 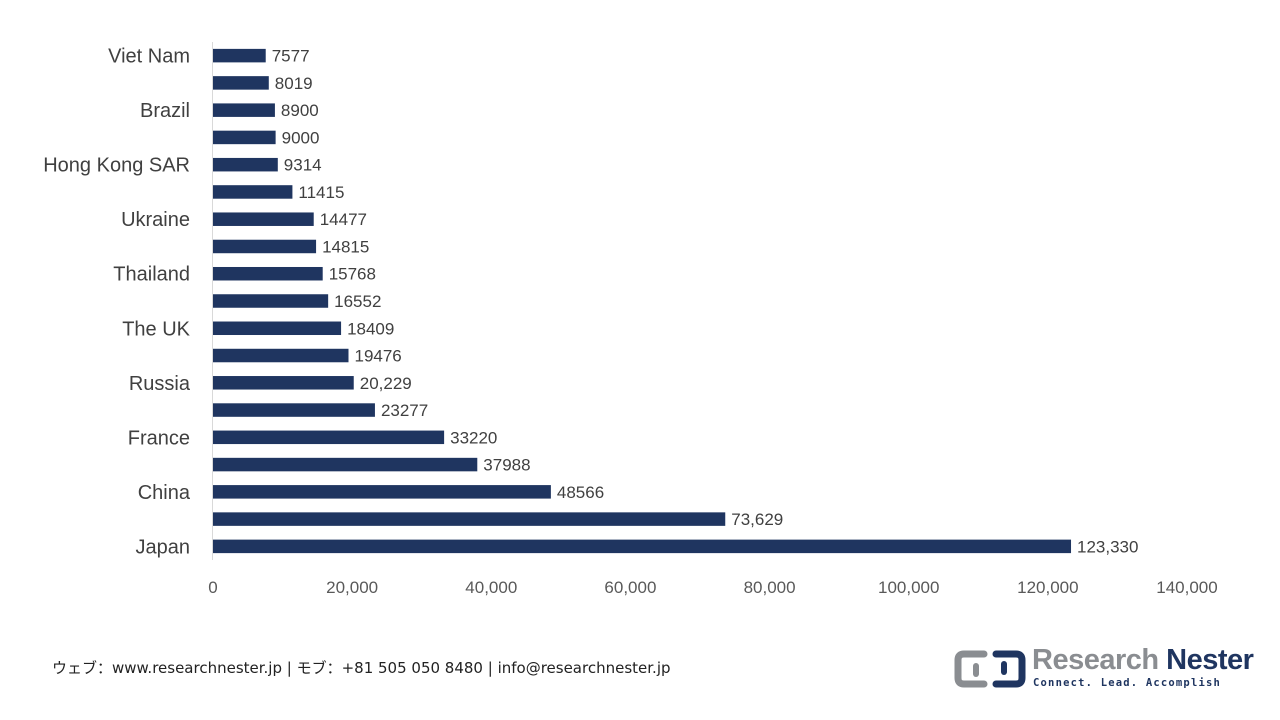 I want to click on bar-value-label: 19476, so click(x=377, y=356).